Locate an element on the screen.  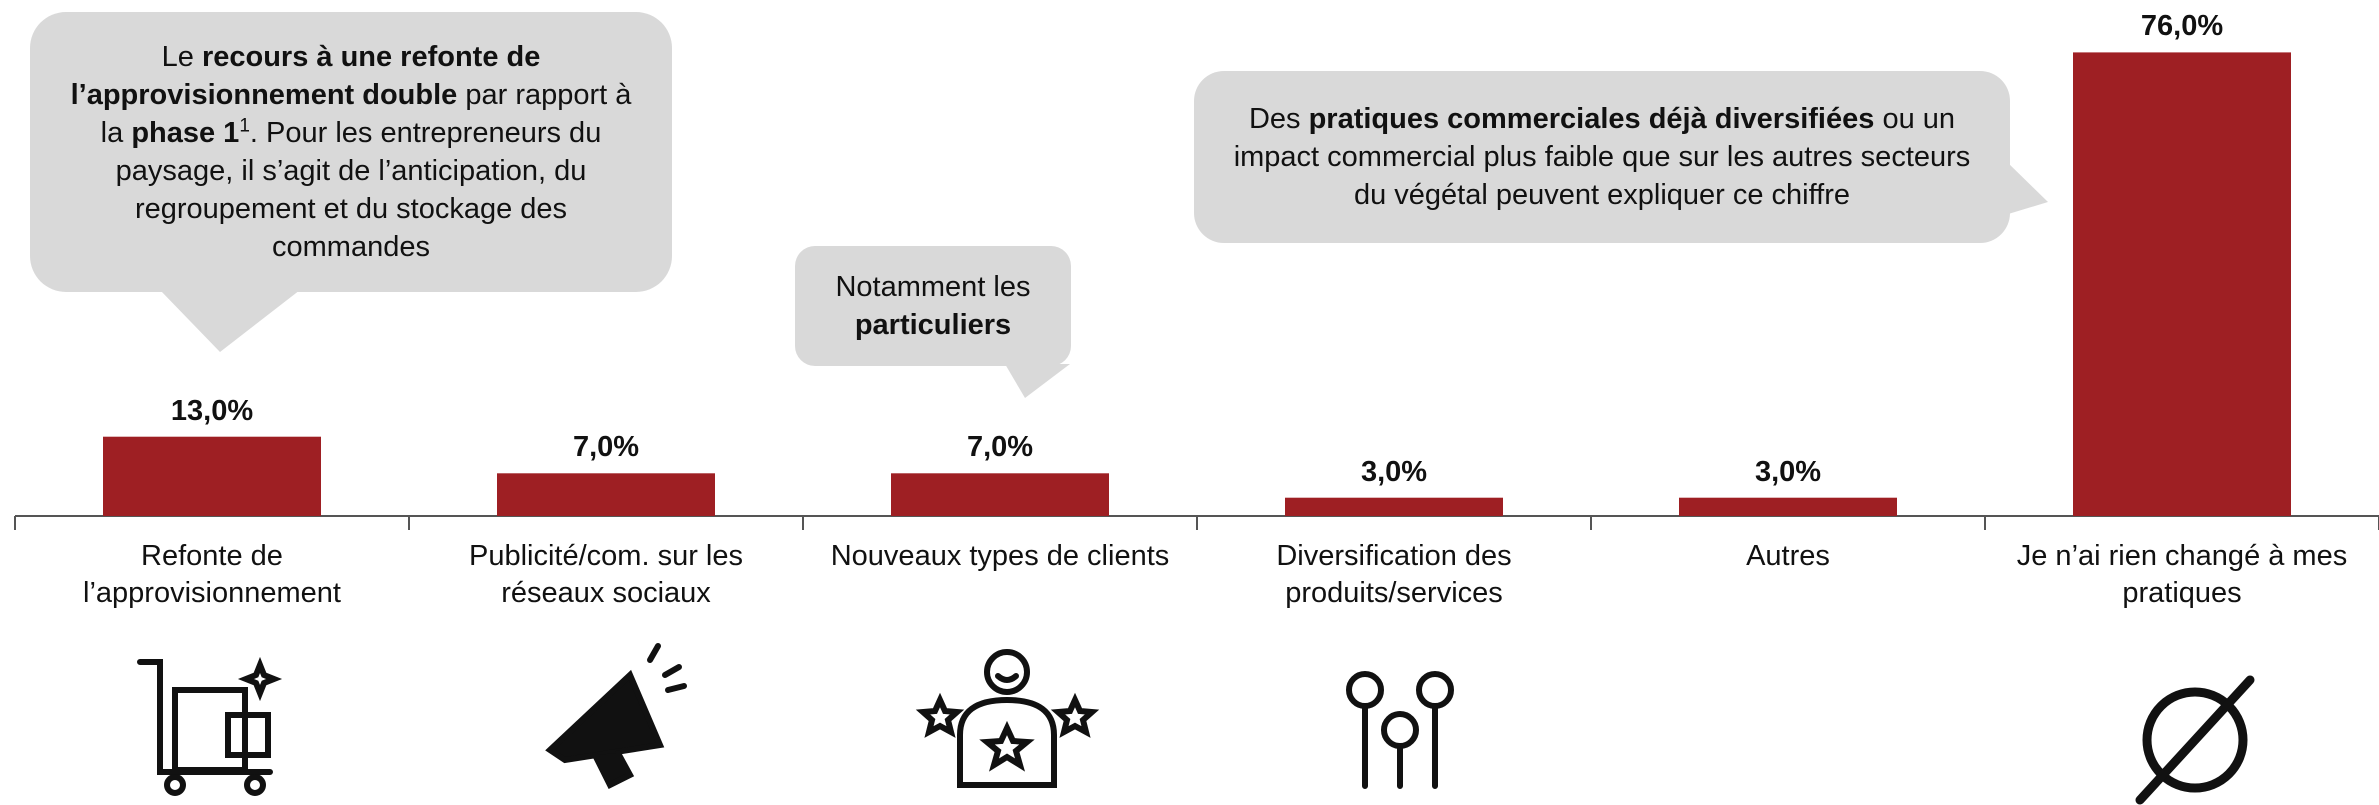
icon-cart is located at coordinates (210, 726).